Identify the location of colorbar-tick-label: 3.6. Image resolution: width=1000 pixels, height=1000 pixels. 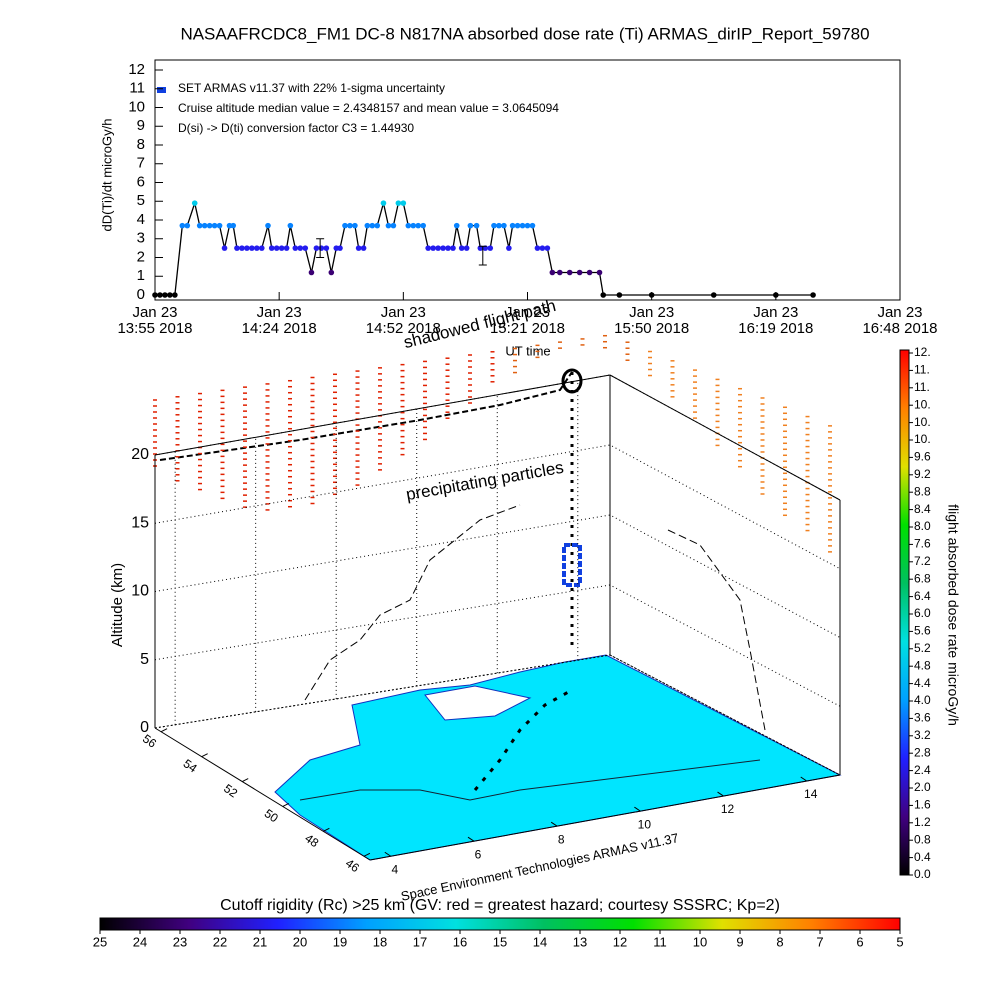
(922, 718).